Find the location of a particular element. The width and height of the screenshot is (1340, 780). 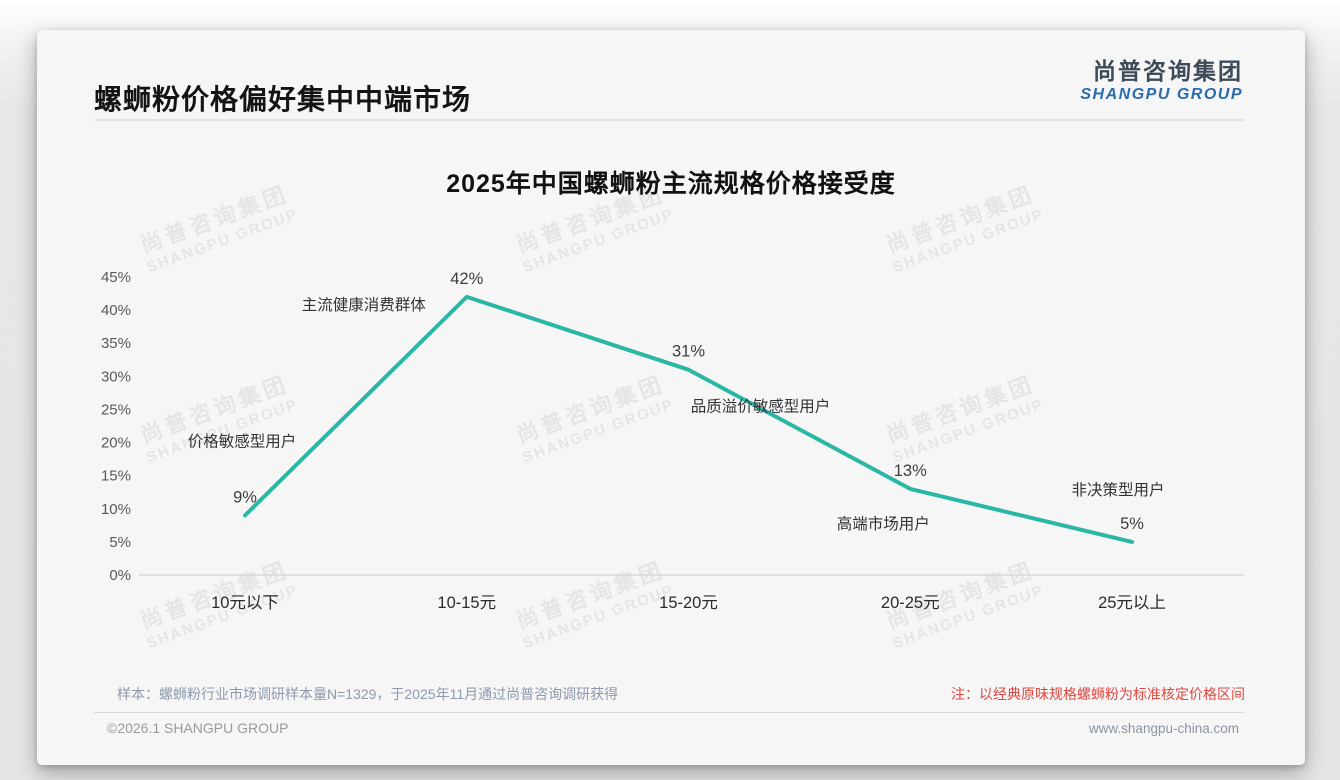

segment-annotation: 价格敏感型用户 is located at coordinates (242, 441).